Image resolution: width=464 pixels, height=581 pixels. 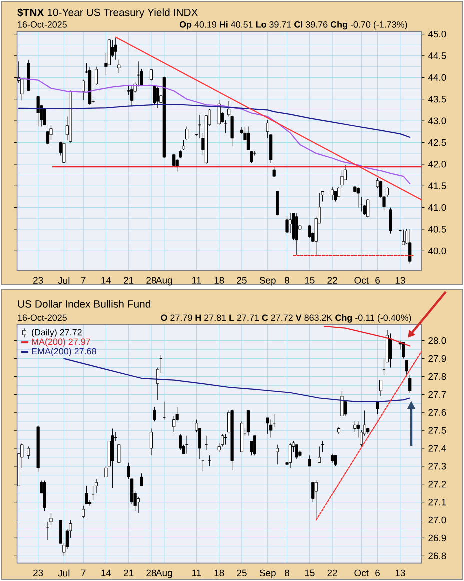 I want to click on x-tick-label: 6, so click(x=378, y=280).